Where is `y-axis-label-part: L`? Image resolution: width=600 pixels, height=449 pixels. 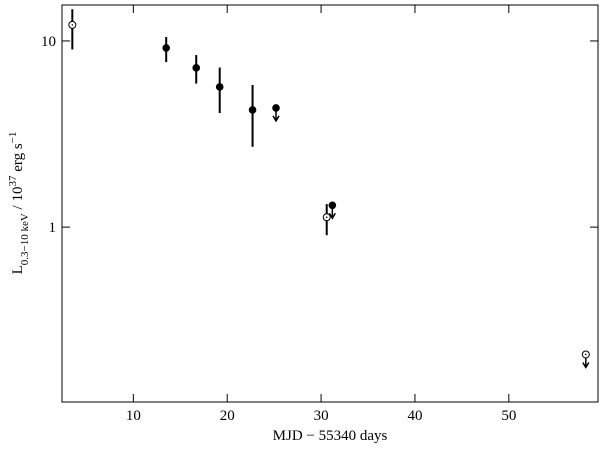
y-axis-label-part: L is located at coordinates (18, 269).